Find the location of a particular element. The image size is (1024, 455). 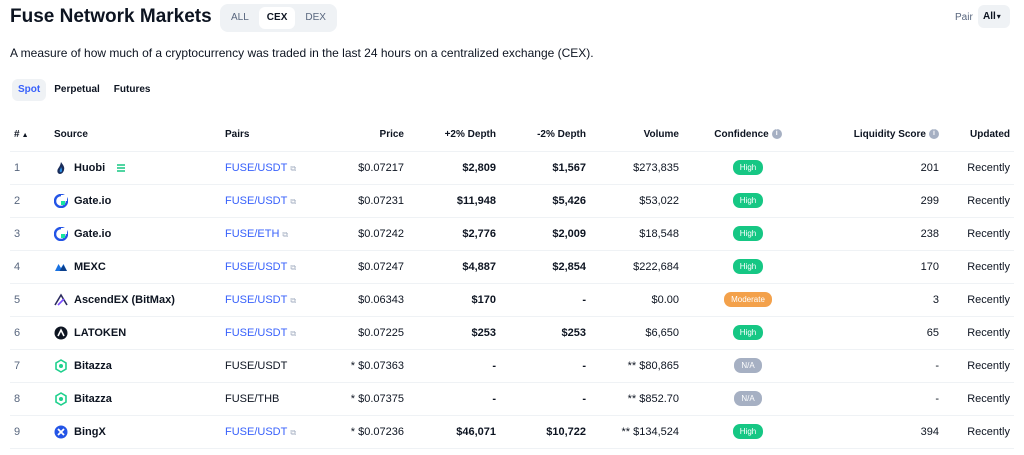

tab-spot: Spot is located at coordinates (29, 90).